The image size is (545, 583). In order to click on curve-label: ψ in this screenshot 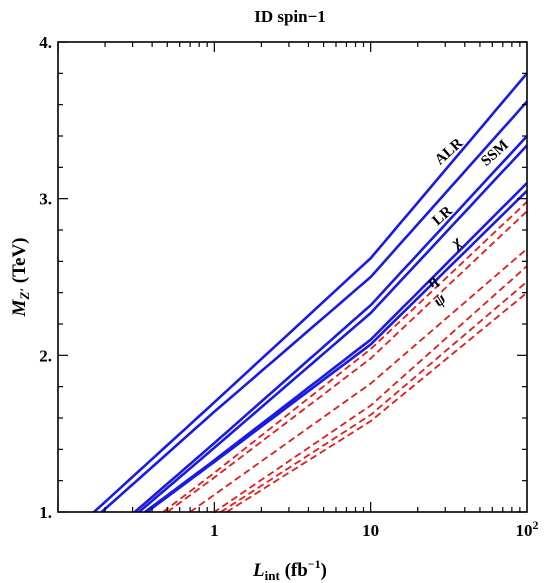, I will do `click(440, 300)`.